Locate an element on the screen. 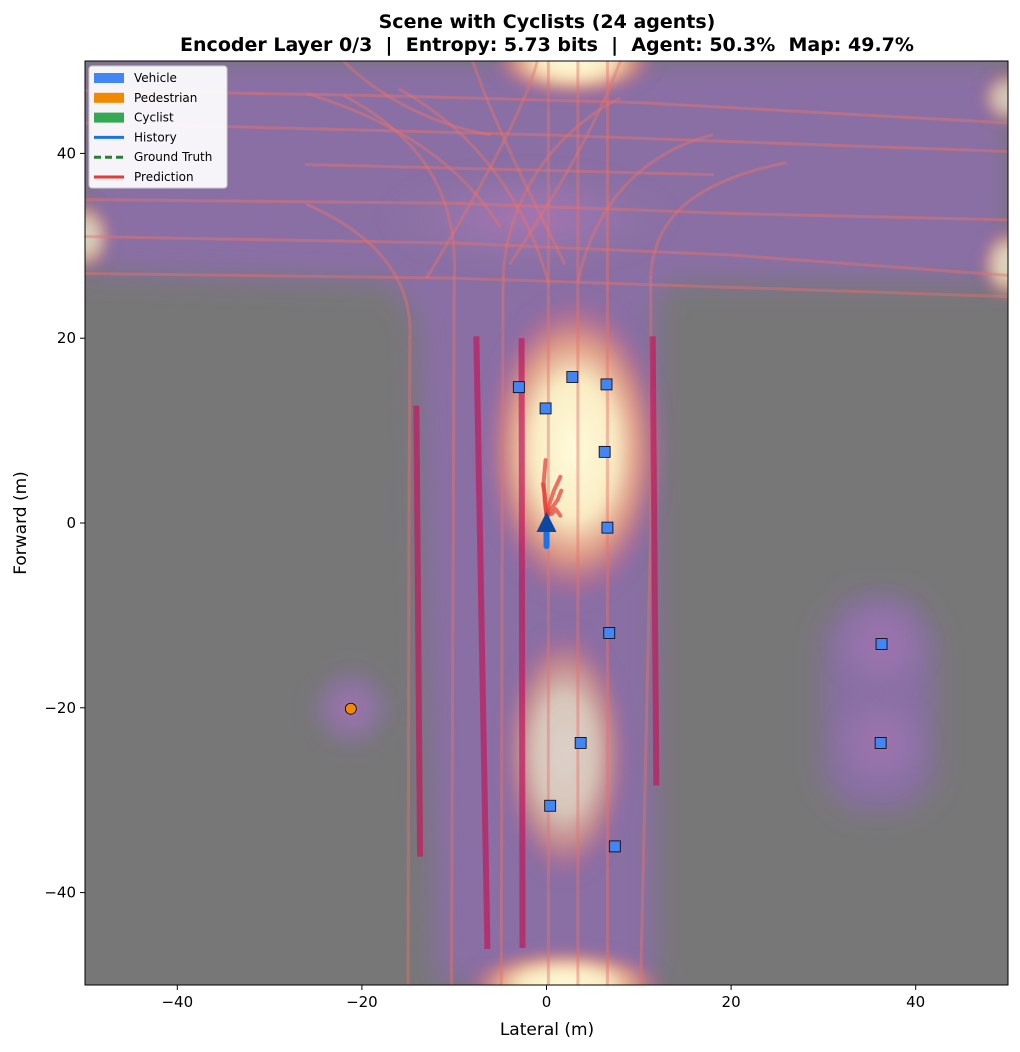  ego-vehicle-marker is located at coordinates (546, 522).